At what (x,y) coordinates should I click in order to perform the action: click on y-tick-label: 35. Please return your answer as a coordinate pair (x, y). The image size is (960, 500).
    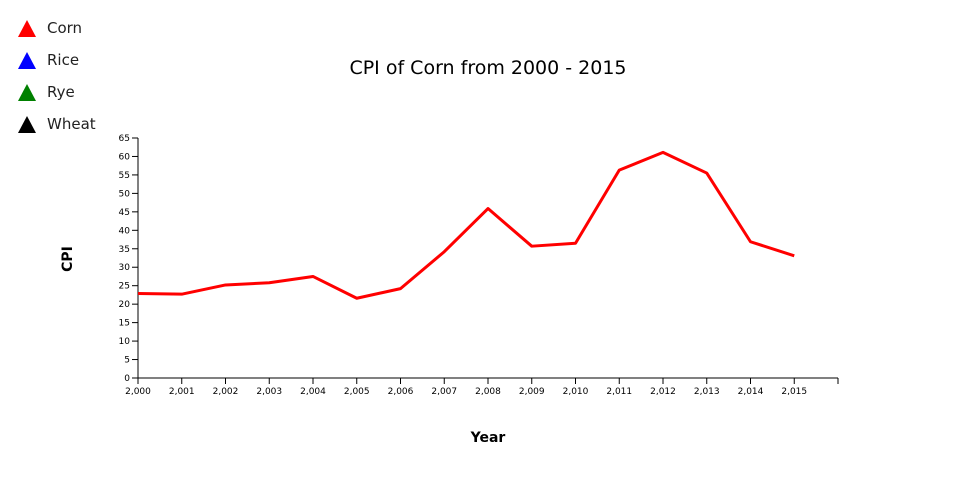
    Looking at the image, I should click on (124, 250).